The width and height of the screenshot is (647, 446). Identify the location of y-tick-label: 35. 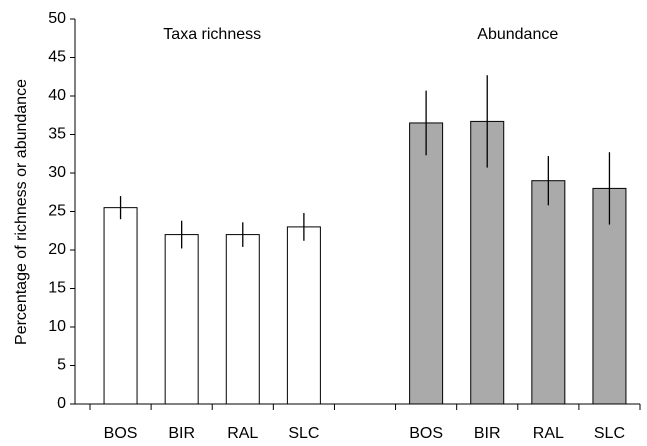
(57, 134).